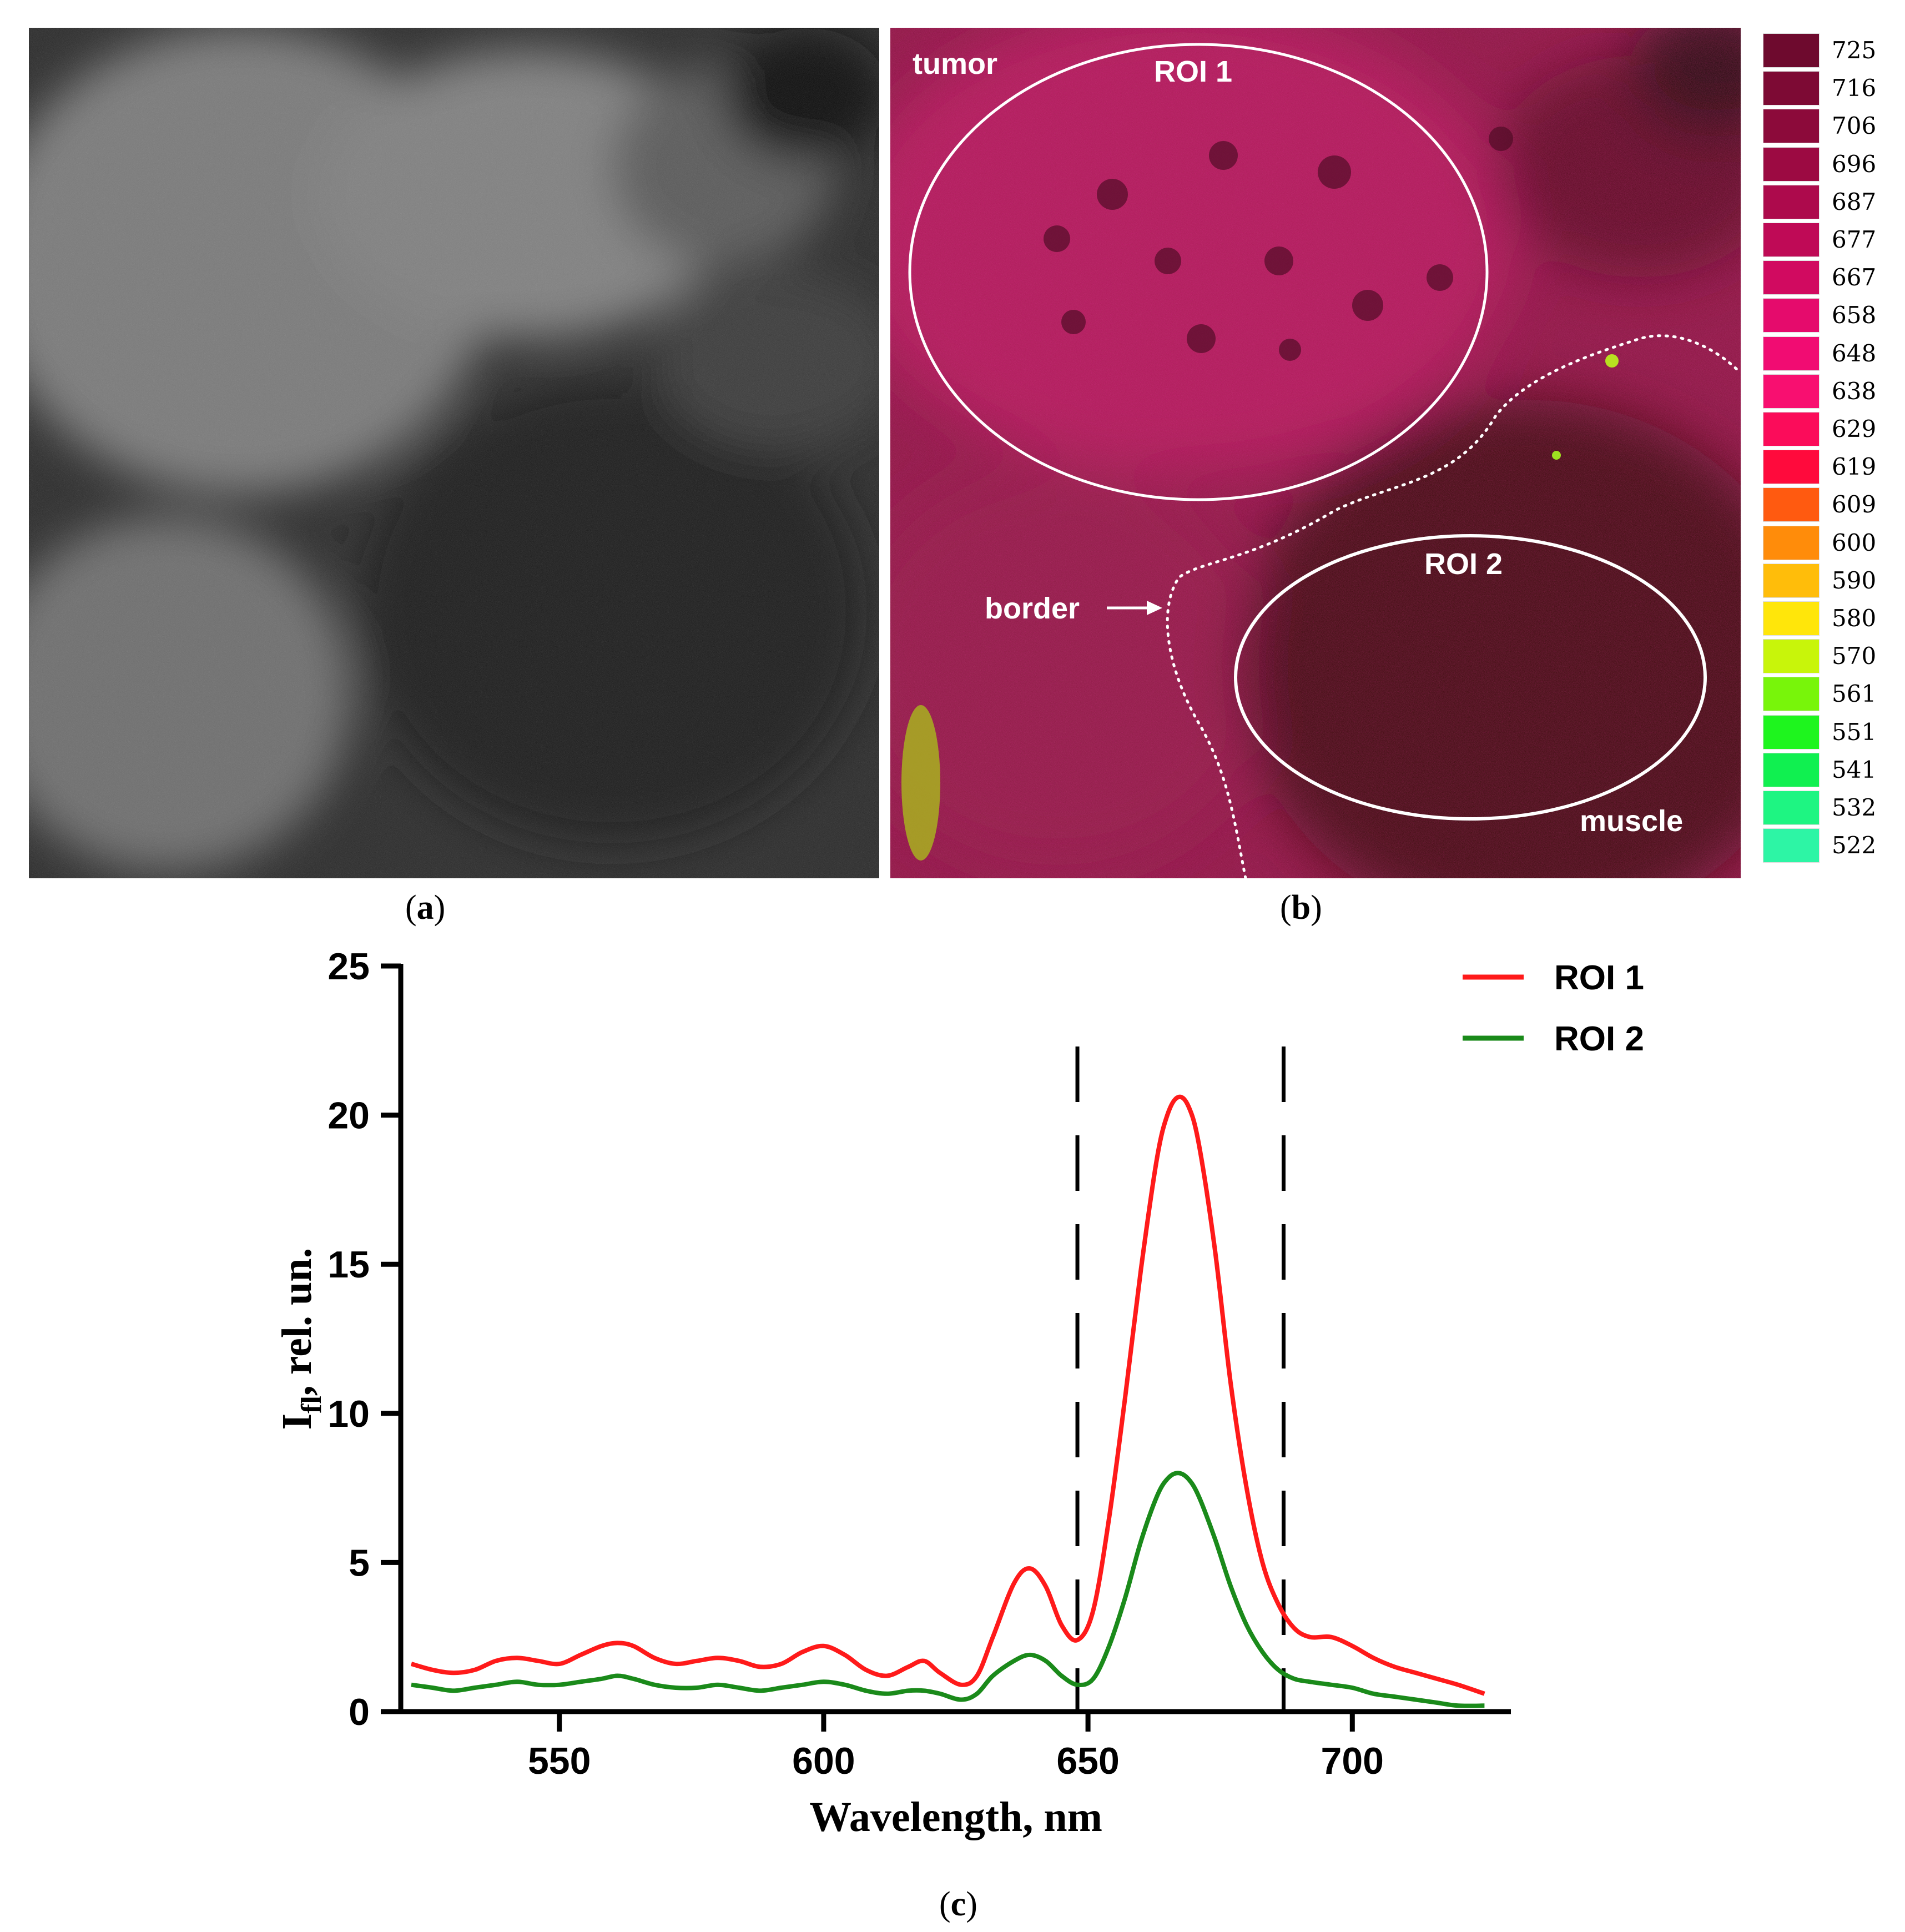 The height and width of the screenshot is (1932, 1905). I want to click on colorbar-label: 648, so click(1855, 353).